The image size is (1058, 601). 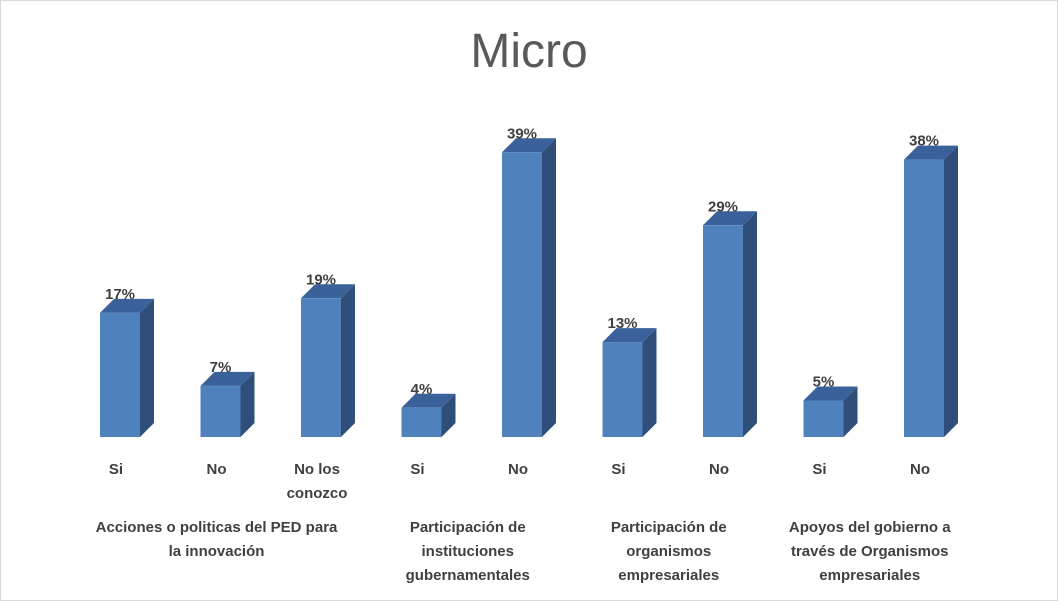 What do you see at coordinates (824, 382) in the screenshot?
I see `data-label: 5%` at bounding box center [824, 382].